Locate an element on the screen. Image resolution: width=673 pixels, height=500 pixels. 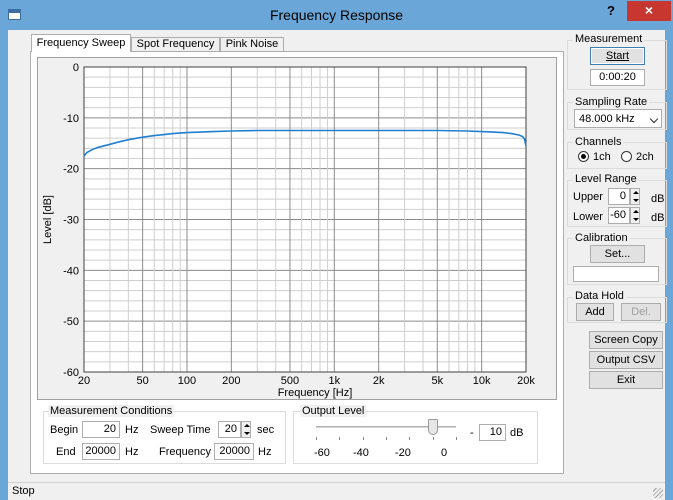
help-button: ? is located at coordinates (611, 10).